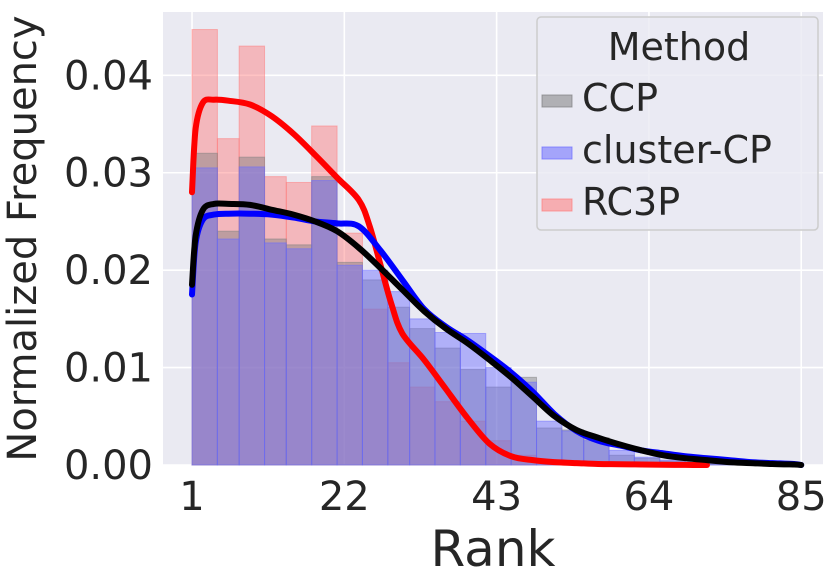  I want to click on x-tick-label: 64, so click(648, 497).